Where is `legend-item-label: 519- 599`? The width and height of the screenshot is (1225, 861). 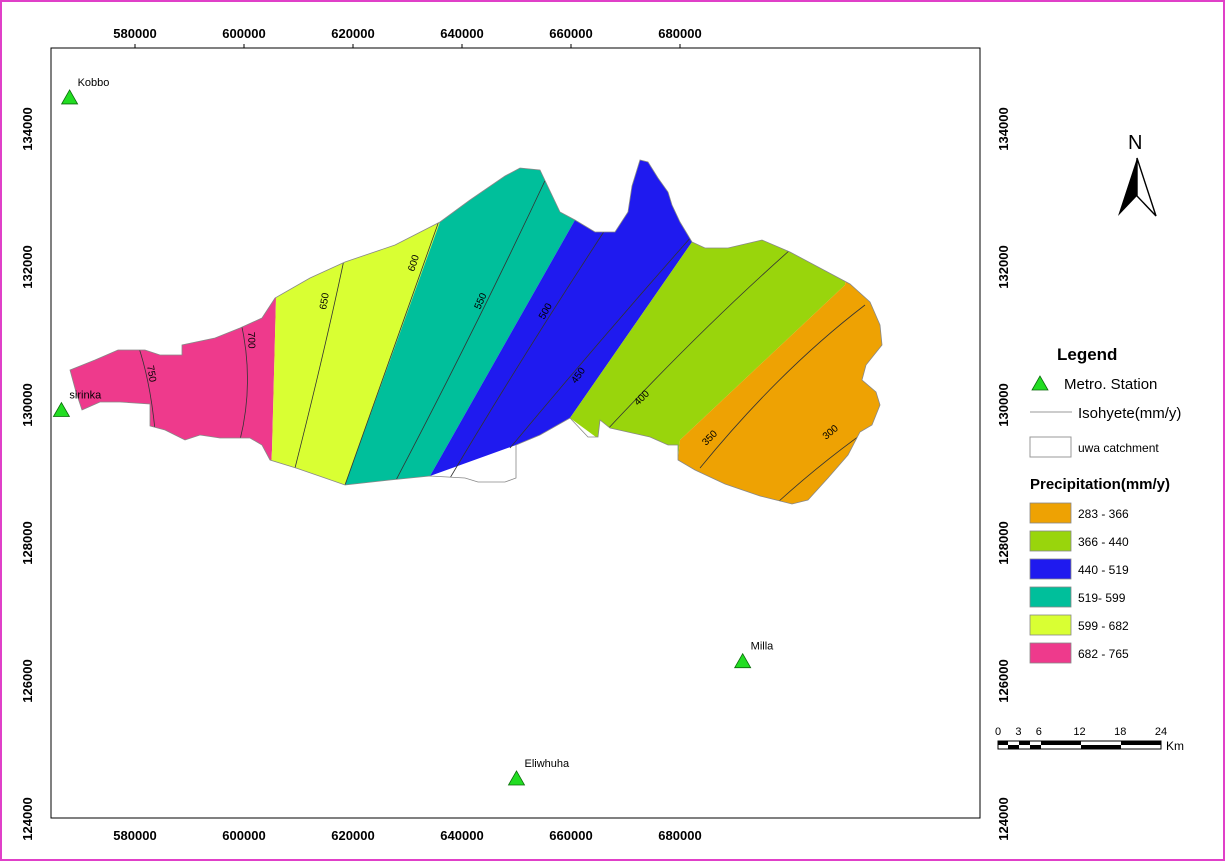
legend-item-label: 519- 599 is located at coordinates (1102, 598).